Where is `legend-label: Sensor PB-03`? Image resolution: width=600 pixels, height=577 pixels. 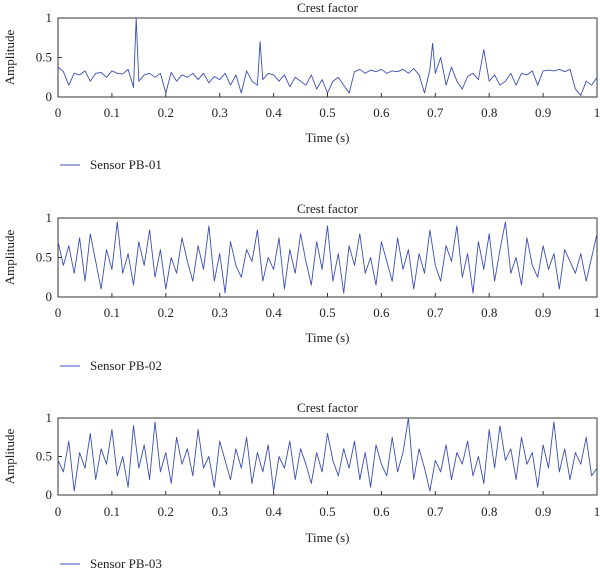 legend-label: Sensor PB-03 is located at coordinates (126, 563).